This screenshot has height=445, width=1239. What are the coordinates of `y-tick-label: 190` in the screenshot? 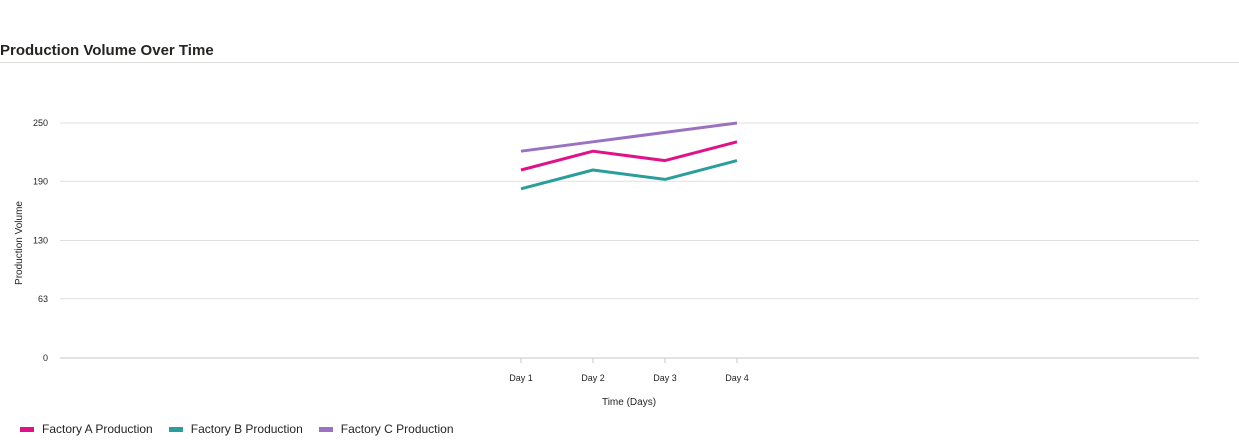 It's located at (40, 181).